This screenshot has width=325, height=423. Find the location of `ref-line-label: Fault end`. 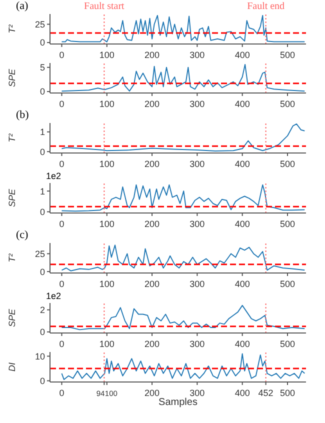

ref-line-label: Fault end is located at coordinates (266, 6).